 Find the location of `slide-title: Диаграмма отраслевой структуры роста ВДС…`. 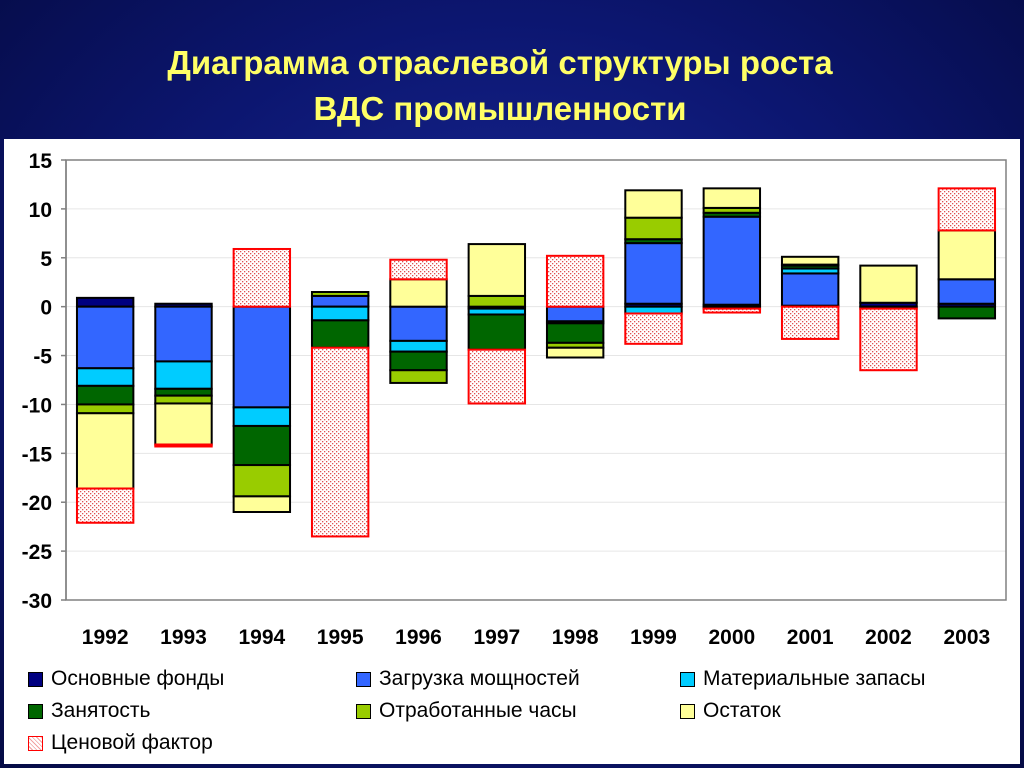

slide-title: Диаграмма отраслевой структуры роста ВДС… is located at coordinates (500, 86).